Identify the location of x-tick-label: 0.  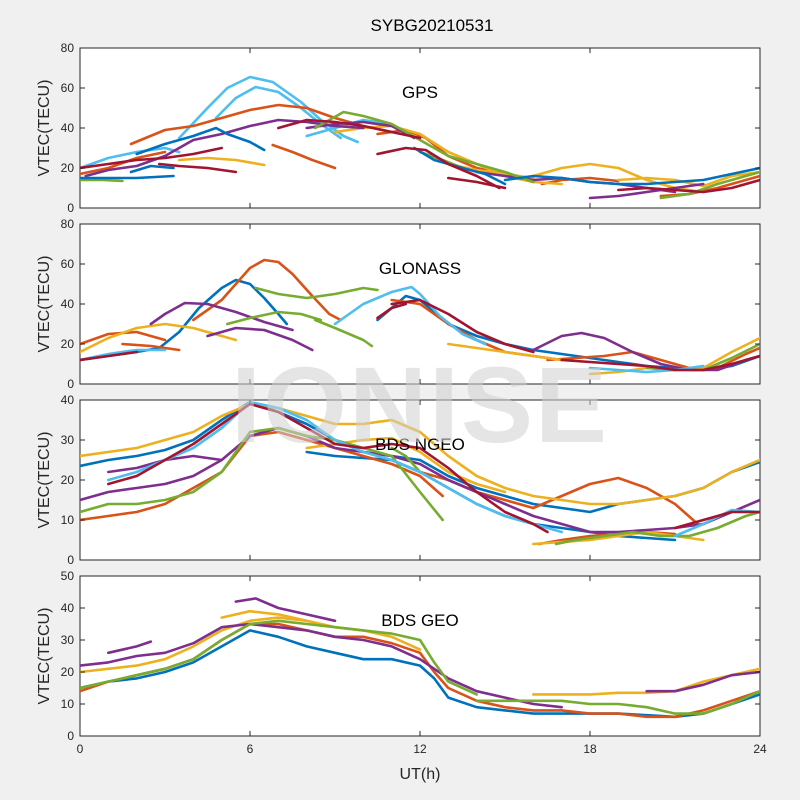
(80, 749).